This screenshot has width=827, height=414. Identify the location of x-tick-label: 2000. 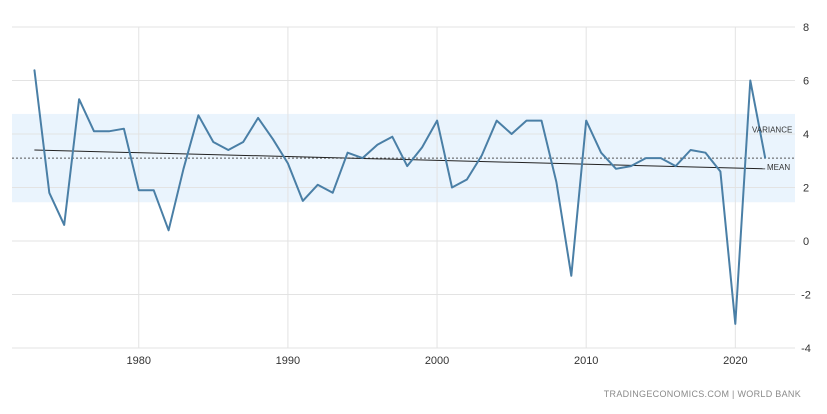
(437, 361).